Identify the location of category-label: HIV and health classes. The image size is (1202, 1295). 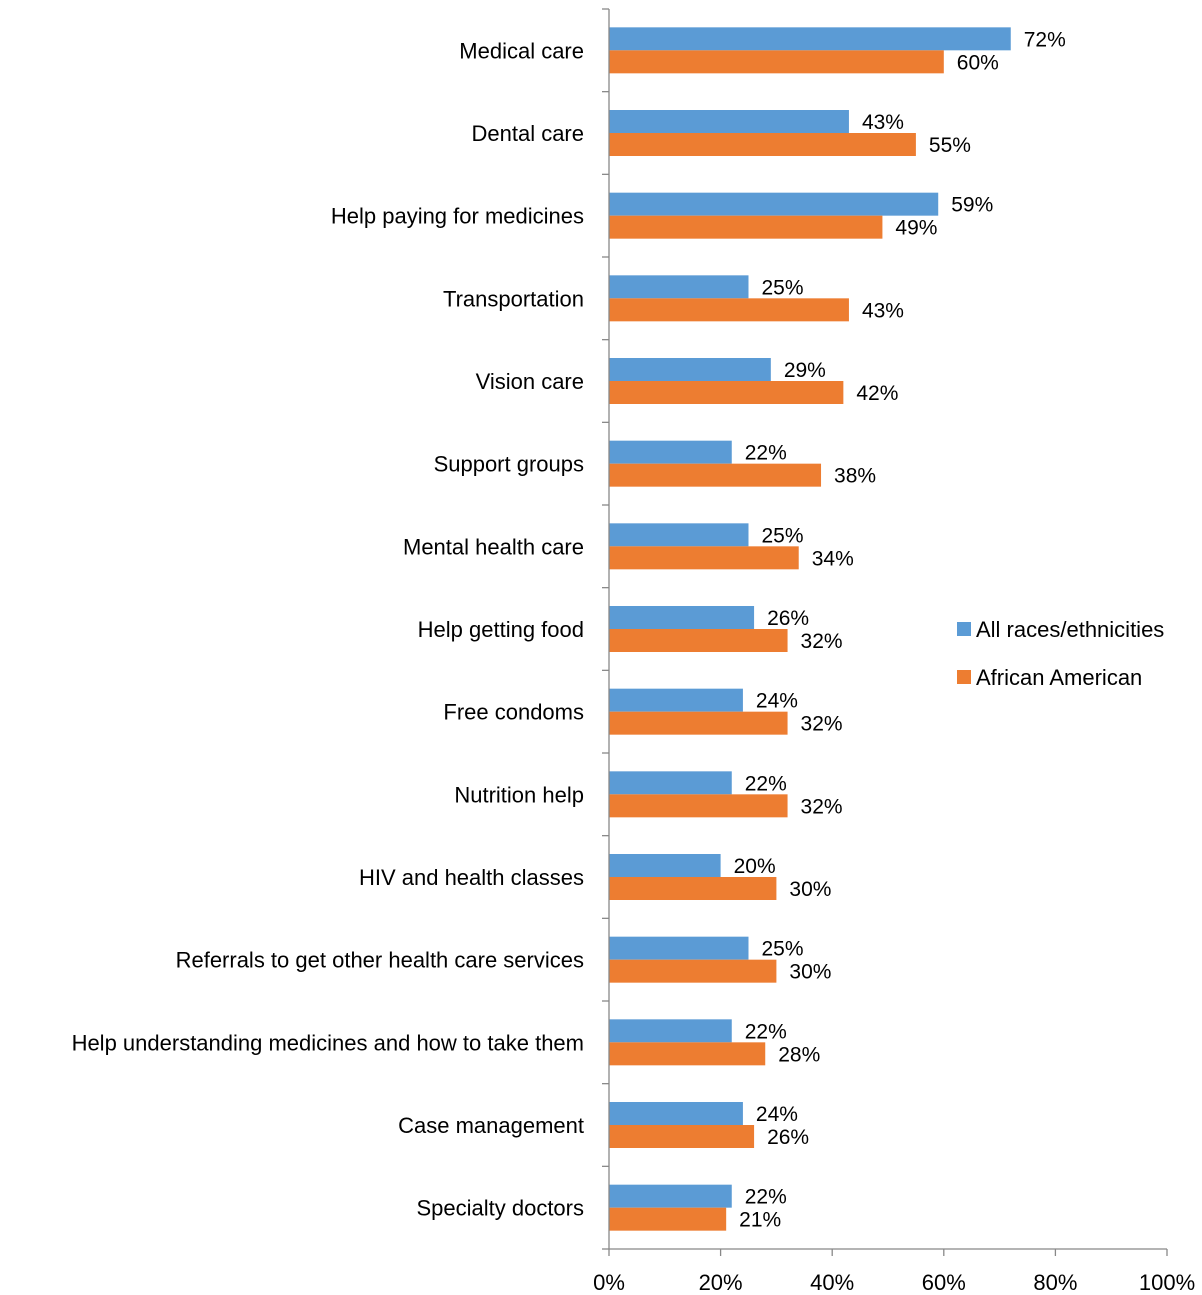
(471, 877).